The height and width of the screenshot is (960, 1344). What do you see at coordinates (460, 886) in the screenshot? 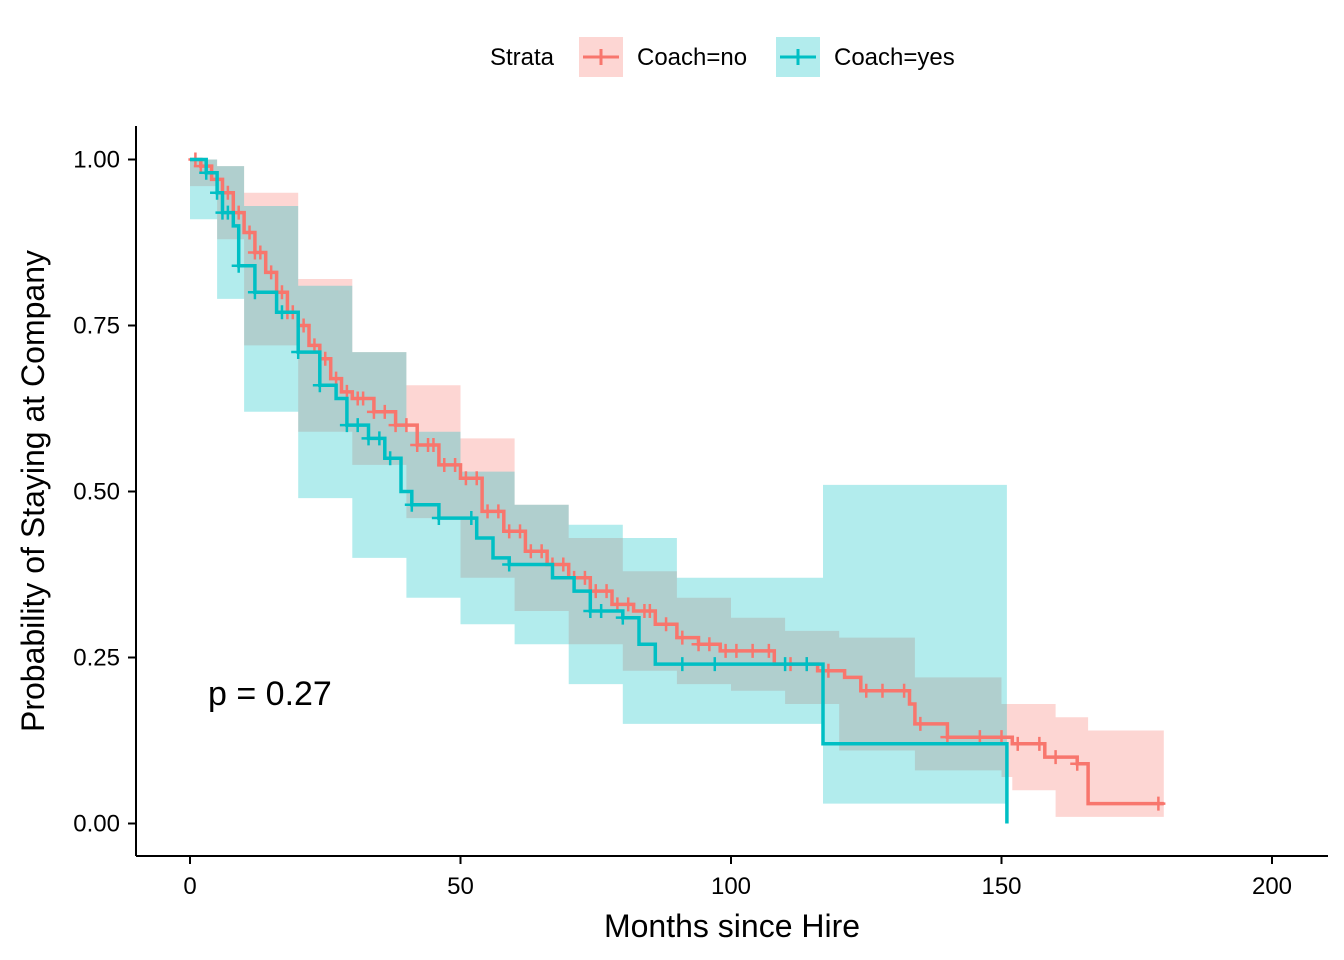
I see `x-tick-label: 50` at bounding box center [460, 886].